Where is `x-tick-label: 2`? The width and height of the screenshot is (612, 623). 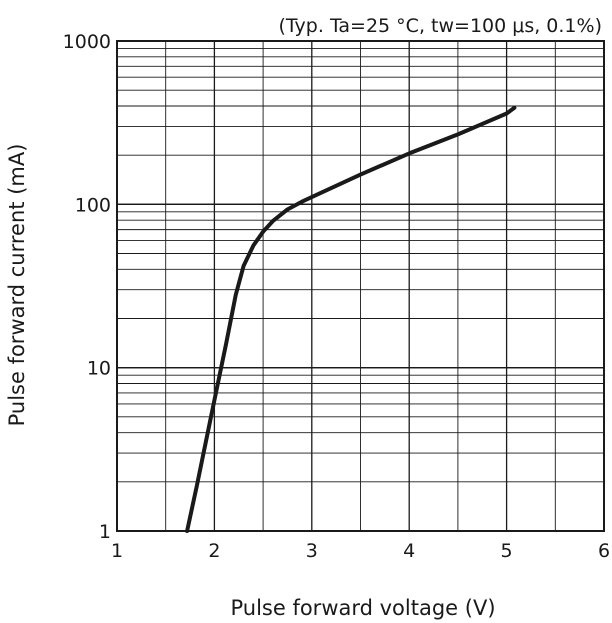
x-tick-label: 2 is located at coordinates (214, 551).